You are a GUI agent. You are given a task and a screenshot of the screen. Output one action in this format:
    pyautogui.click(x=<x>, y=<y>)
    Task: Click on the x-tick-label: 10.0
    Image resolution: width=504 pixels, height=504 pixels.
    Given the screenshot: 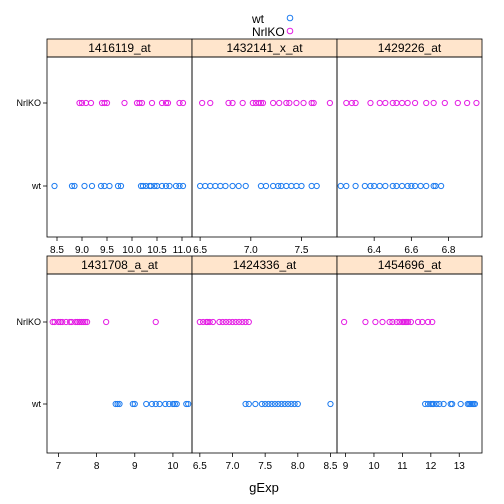 What is the action you would take?
    pyautogui.click(x=132, y=250)
    